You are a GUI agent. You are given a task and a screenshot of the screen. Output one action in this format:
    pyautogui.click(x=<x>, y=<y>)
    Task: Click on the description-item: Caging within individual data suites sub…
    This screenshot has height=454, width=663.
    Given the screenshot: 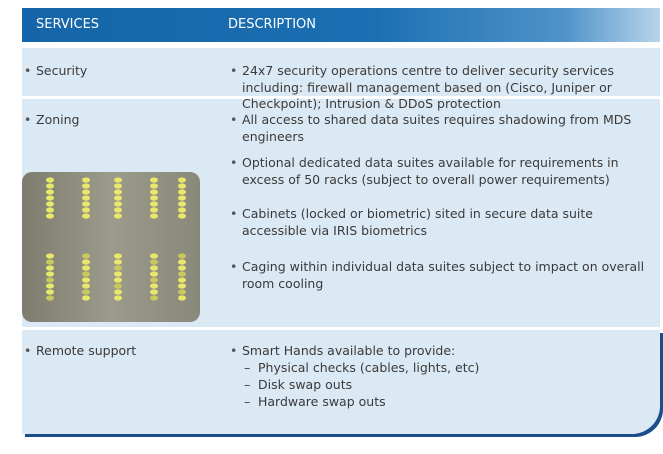 What is the action you would take?
    pyautogui.click(x=441, y=275)
    